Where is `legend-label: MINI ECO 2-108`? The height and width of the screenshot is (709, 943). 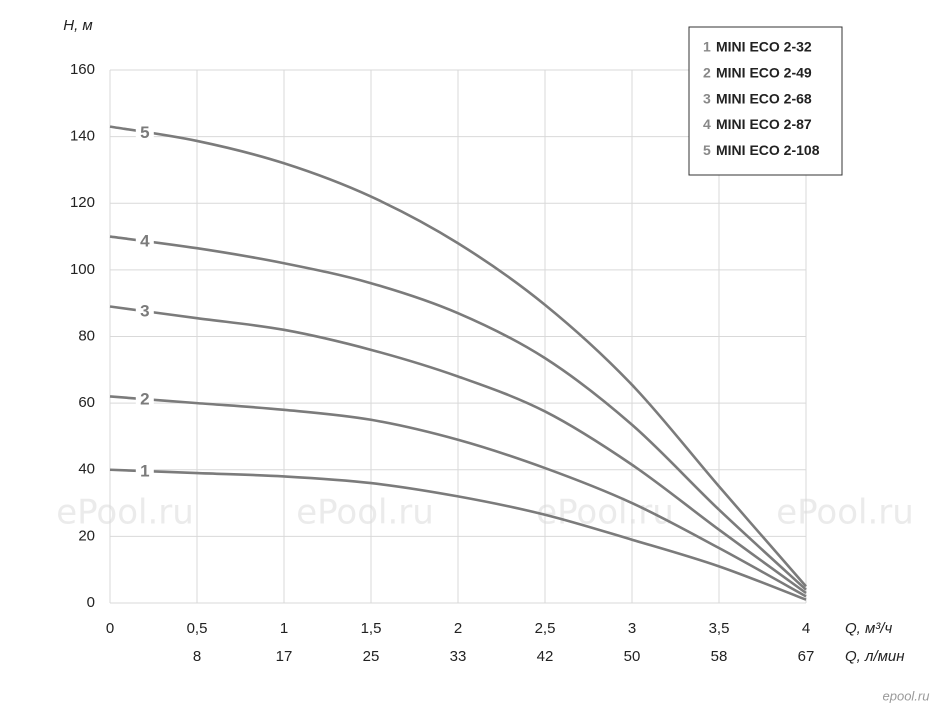 legend-label: MINI ECO 2-108 is located at coordinates (768, 150).